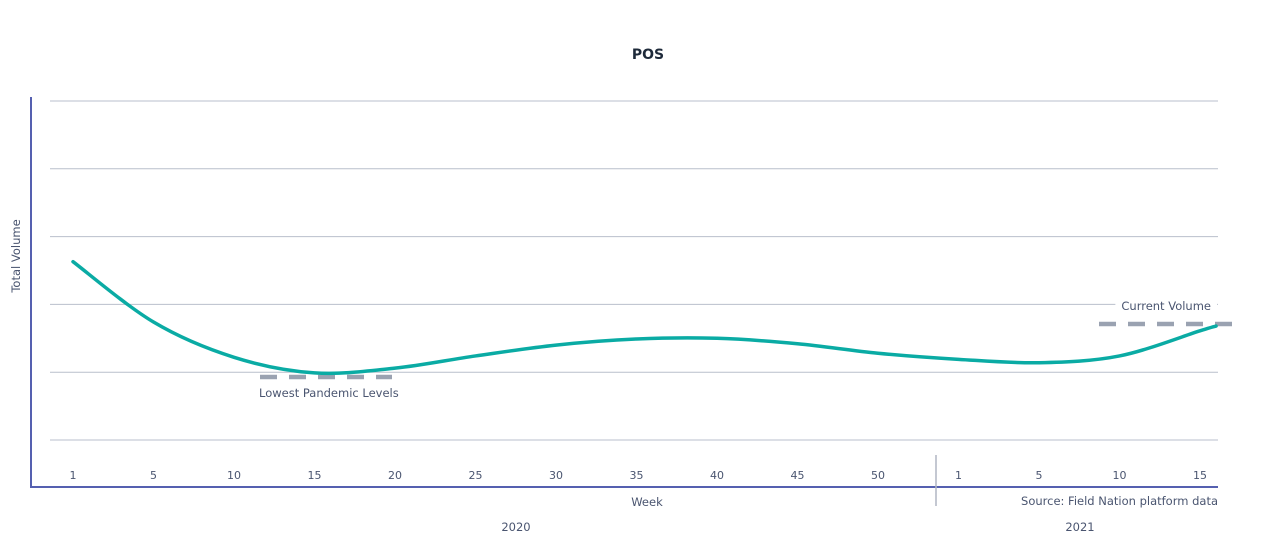  Describe the element at coordinates (637, 475) in the screenshot. I see `x-tick-label: 35` at that location.